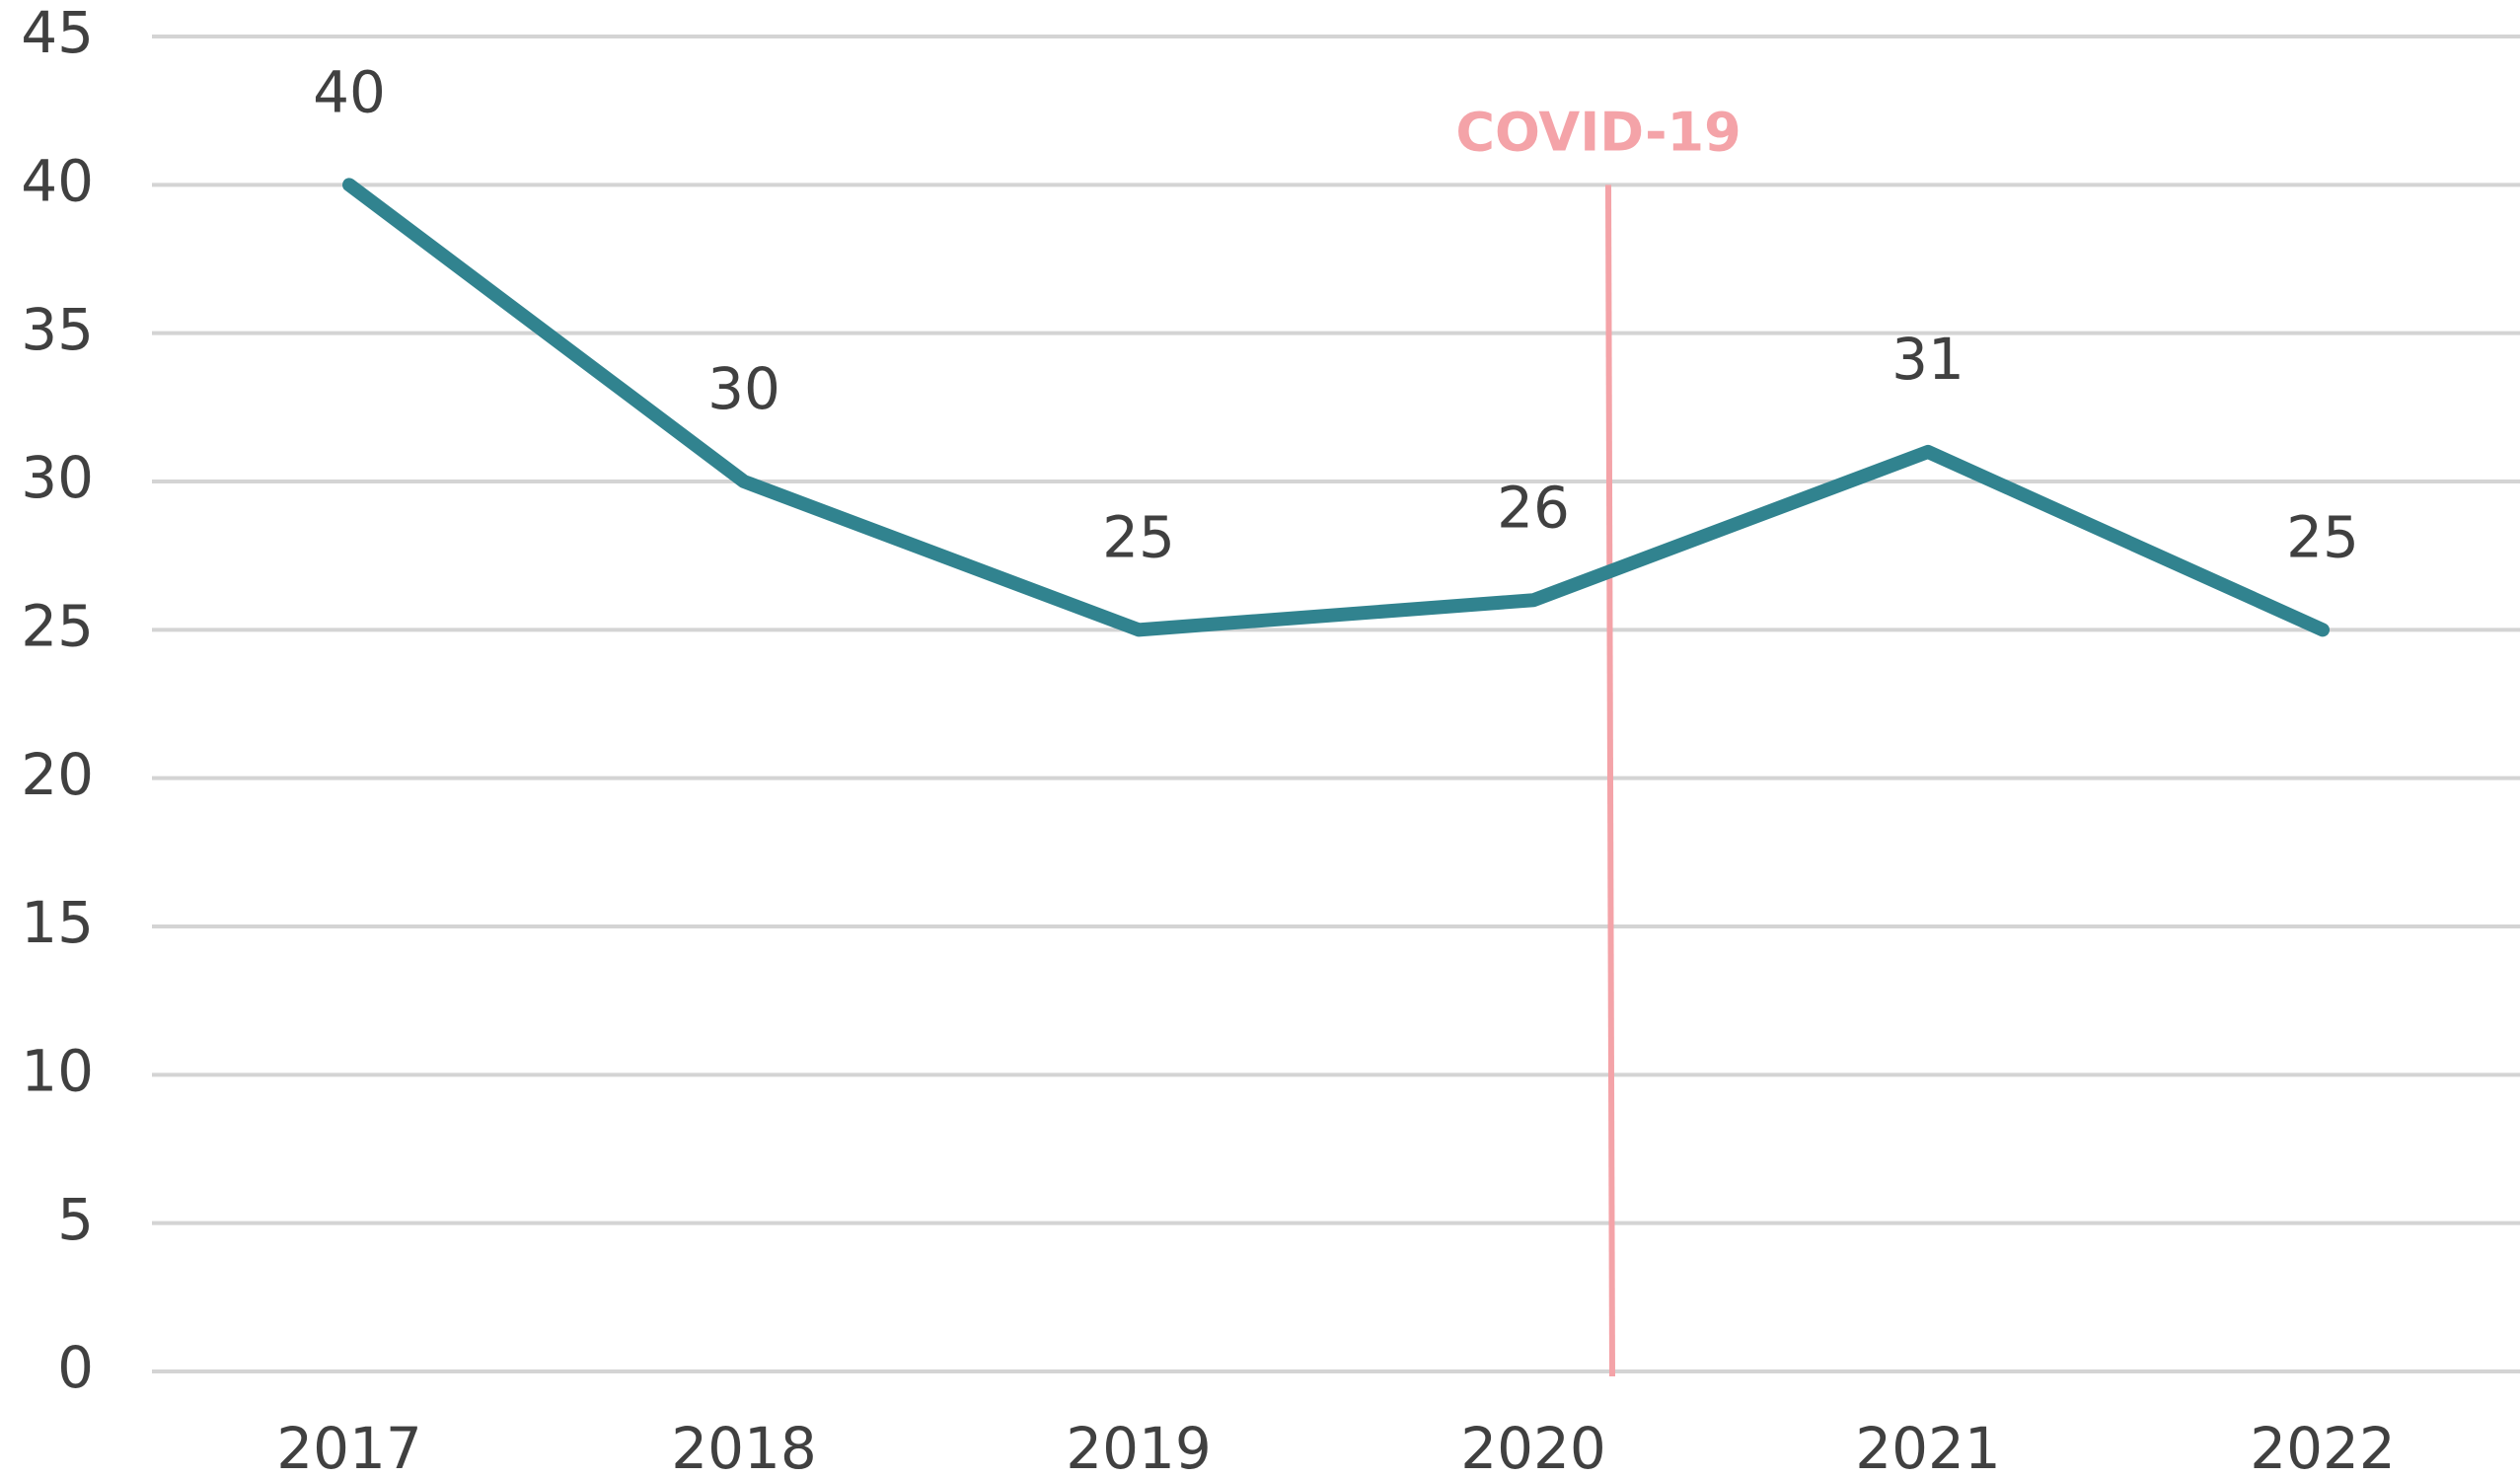 The image size is (2520, 1478). What do you see at coordinates (1598, 133) in the screenshot?
I see `annotation-label: COVID-19` at bounding box center [1598, 133].